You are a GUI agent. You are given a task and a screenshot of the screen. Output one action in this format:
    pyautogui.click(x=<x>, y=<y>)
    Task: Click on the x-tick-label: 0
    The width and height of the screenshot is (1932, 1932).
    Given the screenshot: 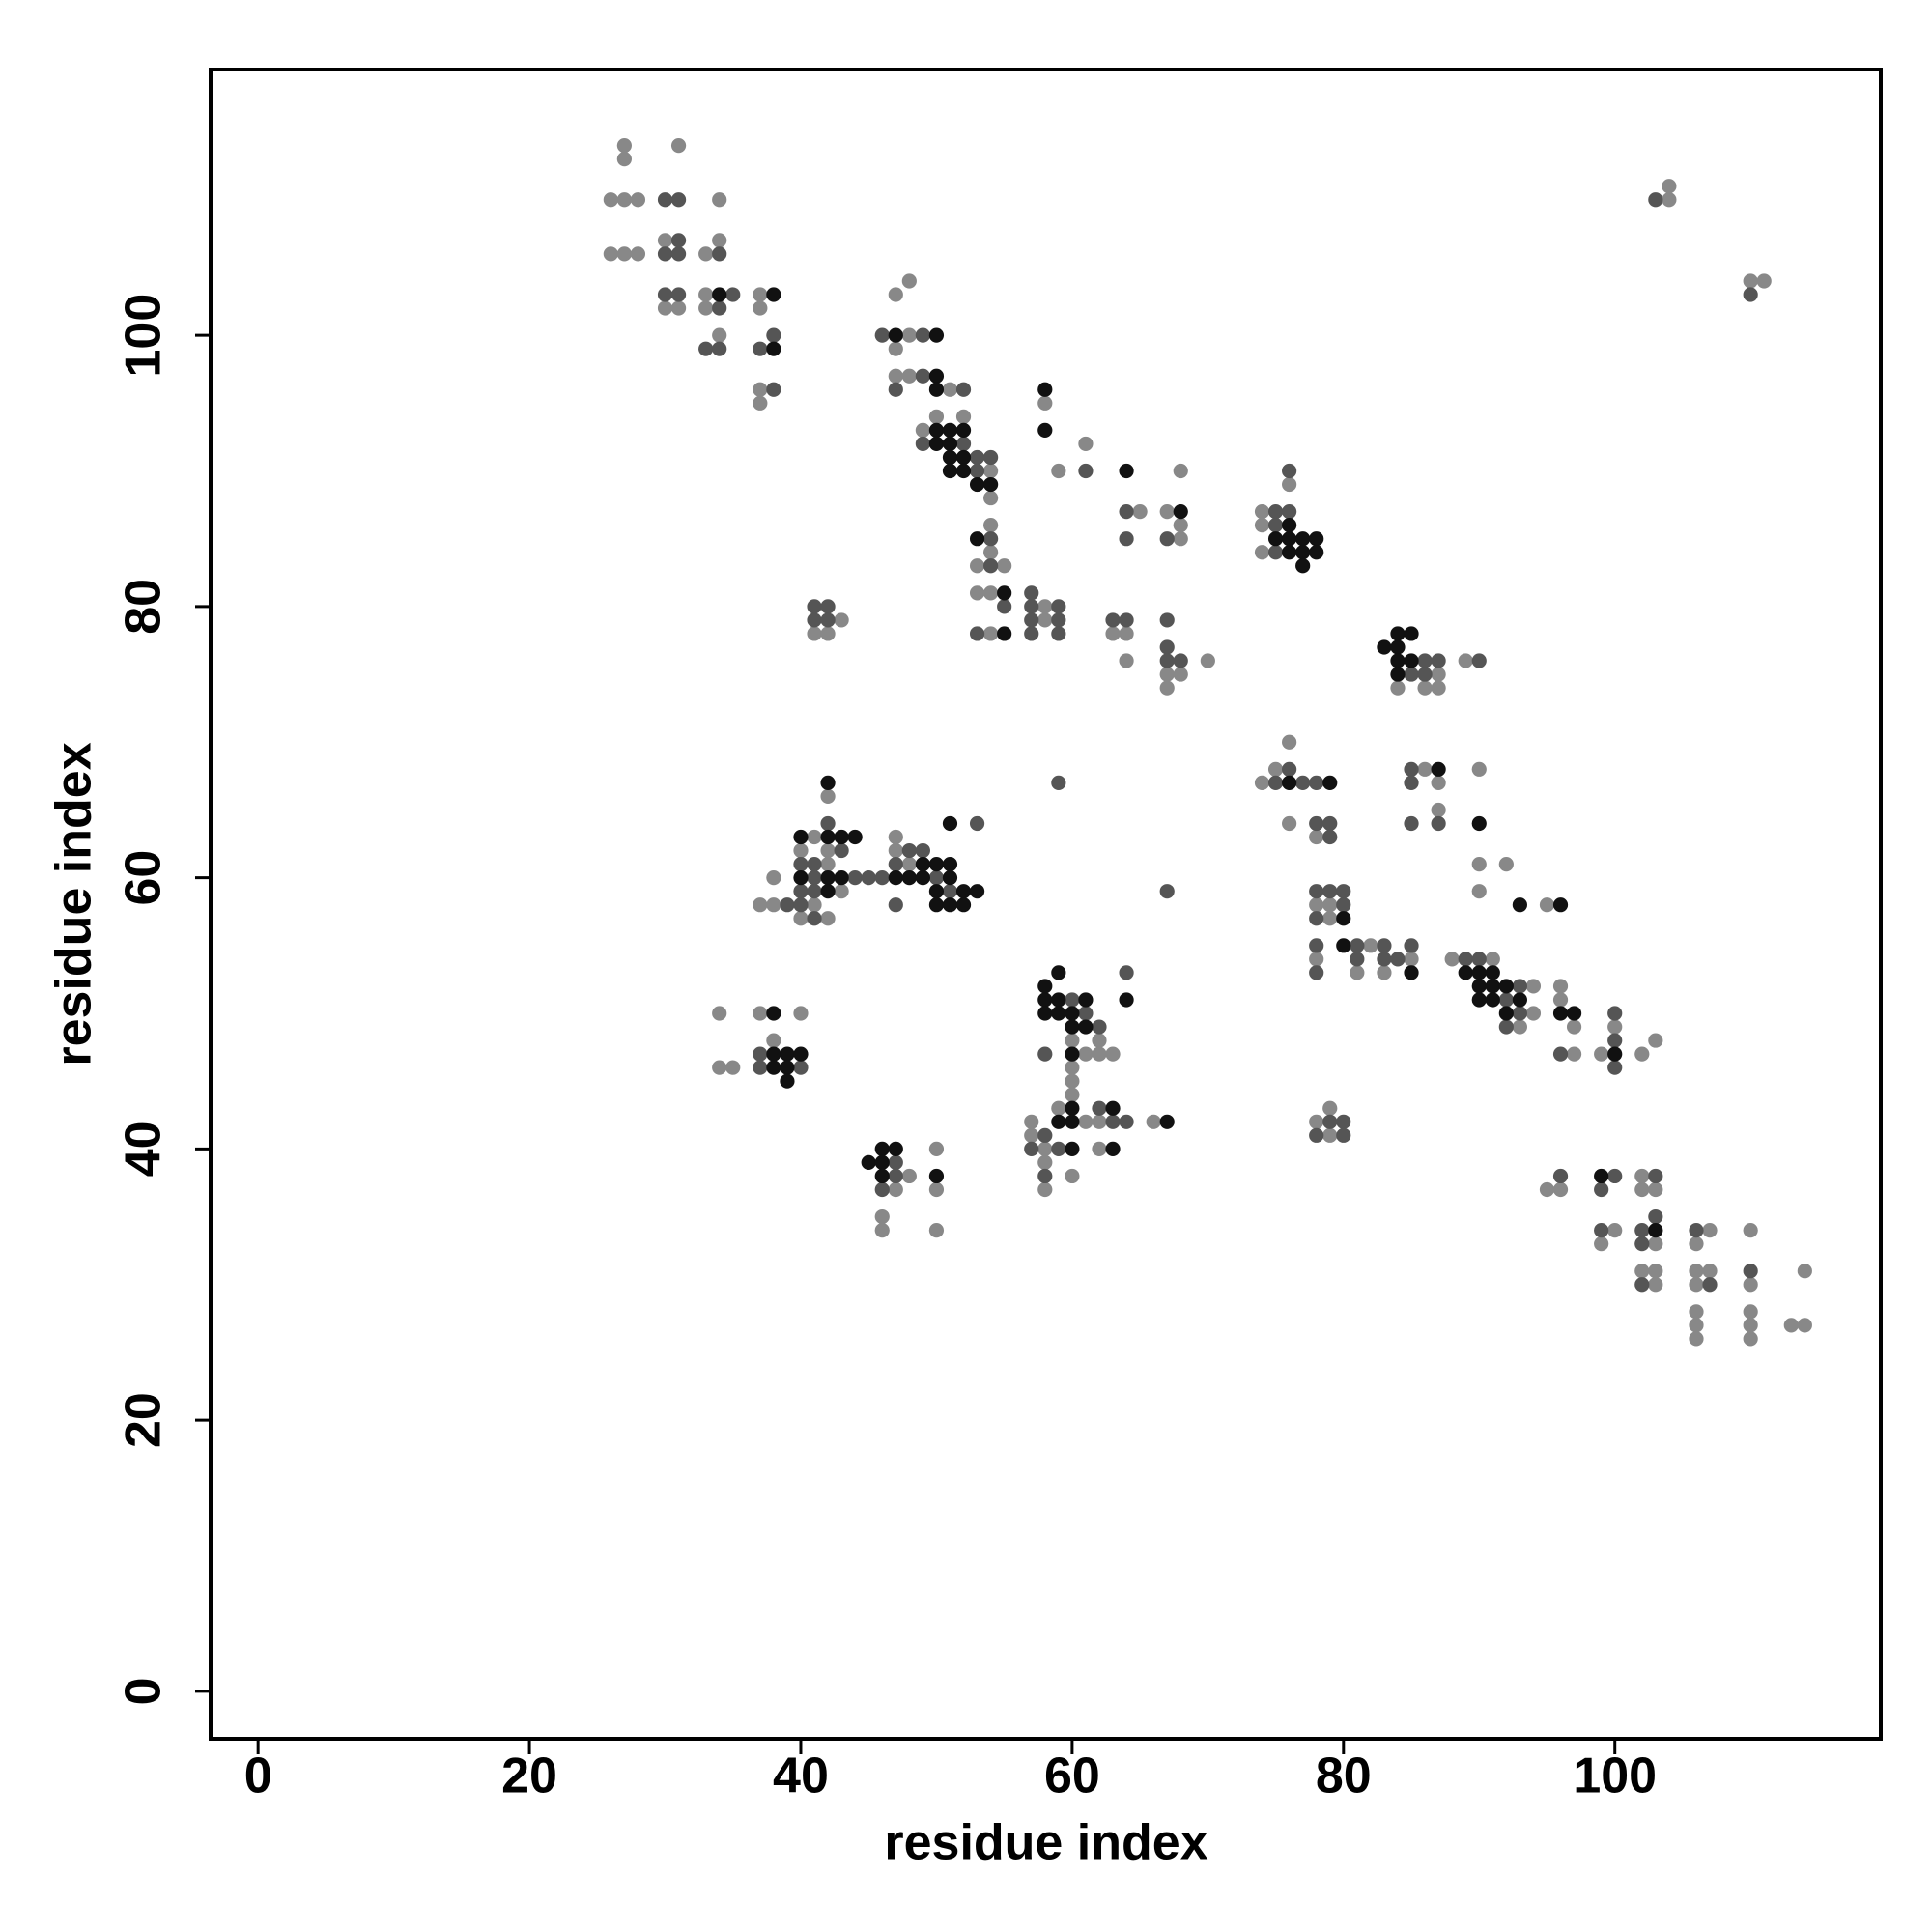 What is the action you would take?
    pyautogui.click(x=258, y=1776)
    